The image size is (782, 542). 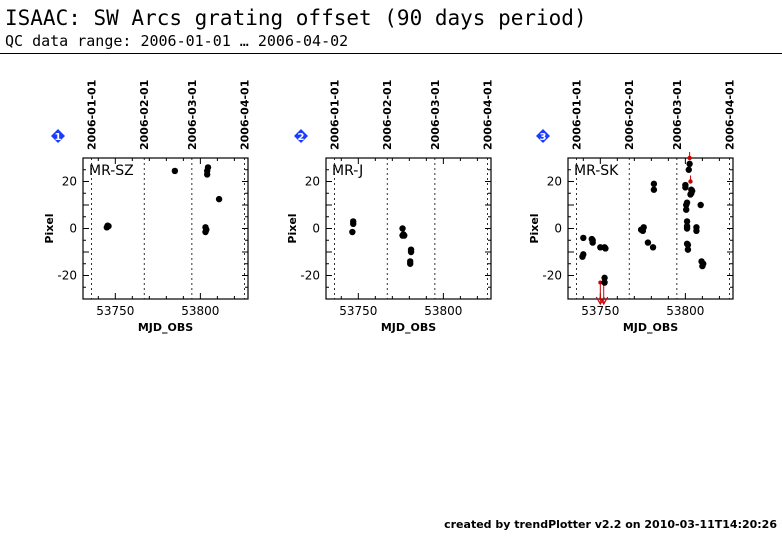 I want to click on header-divider, so click(x=391, y=53).